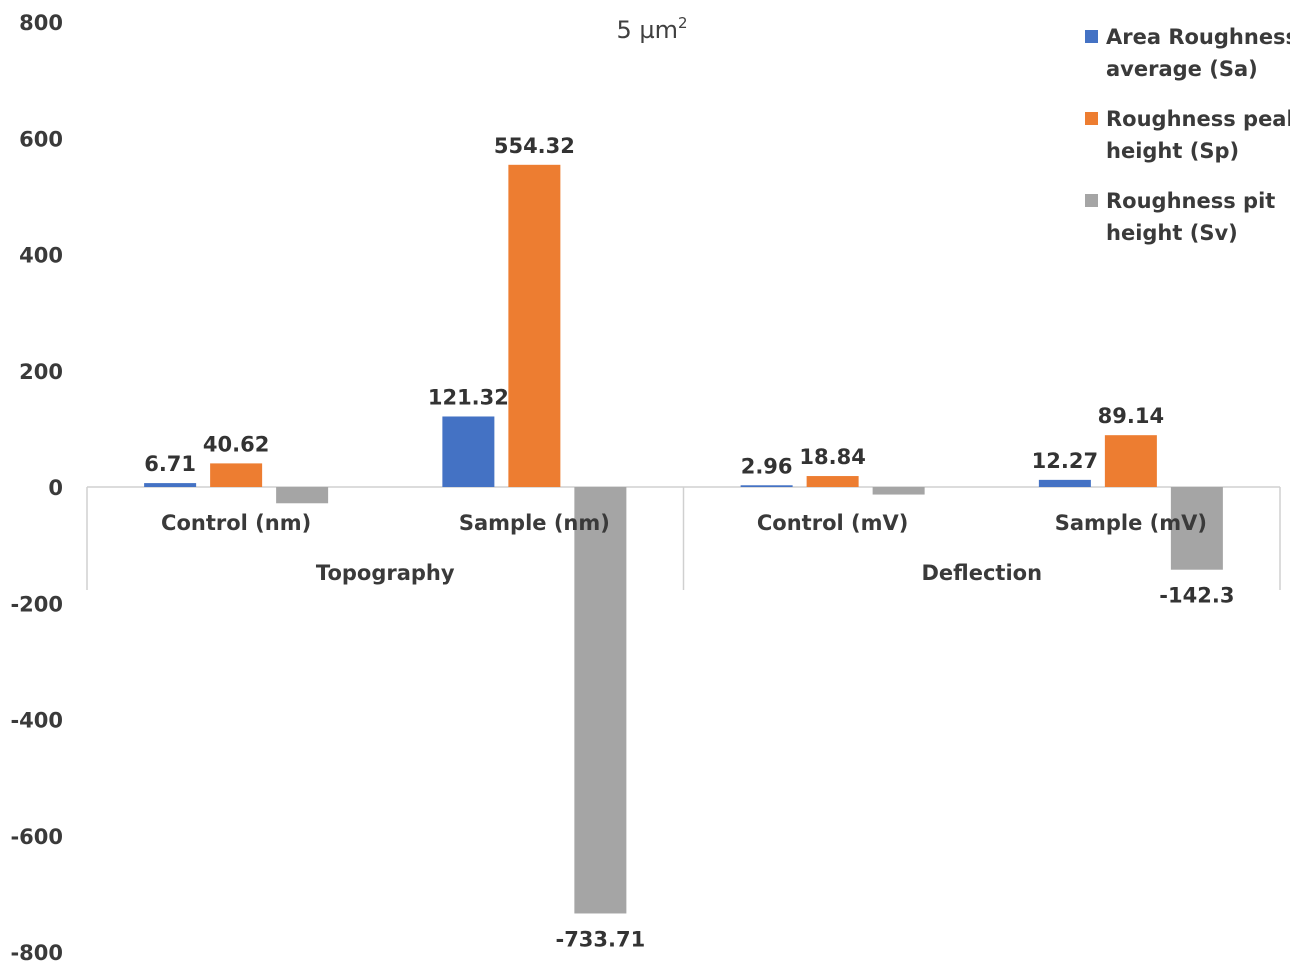 The height and width of the screenshot is (961, 1290). What do you see at coordinates (55, 488) in the screenshot?
I see `y-tick-label: 0` at bounding box center [55, 488].